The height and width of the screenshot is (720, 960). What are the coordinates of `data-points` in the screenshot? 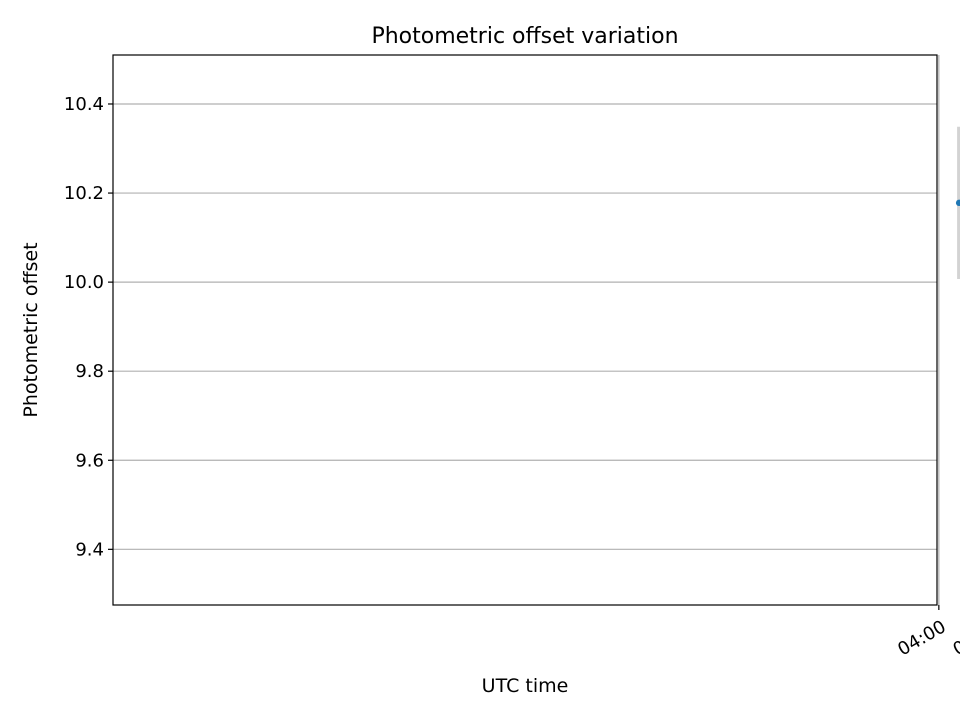 It's located at (957, 203).